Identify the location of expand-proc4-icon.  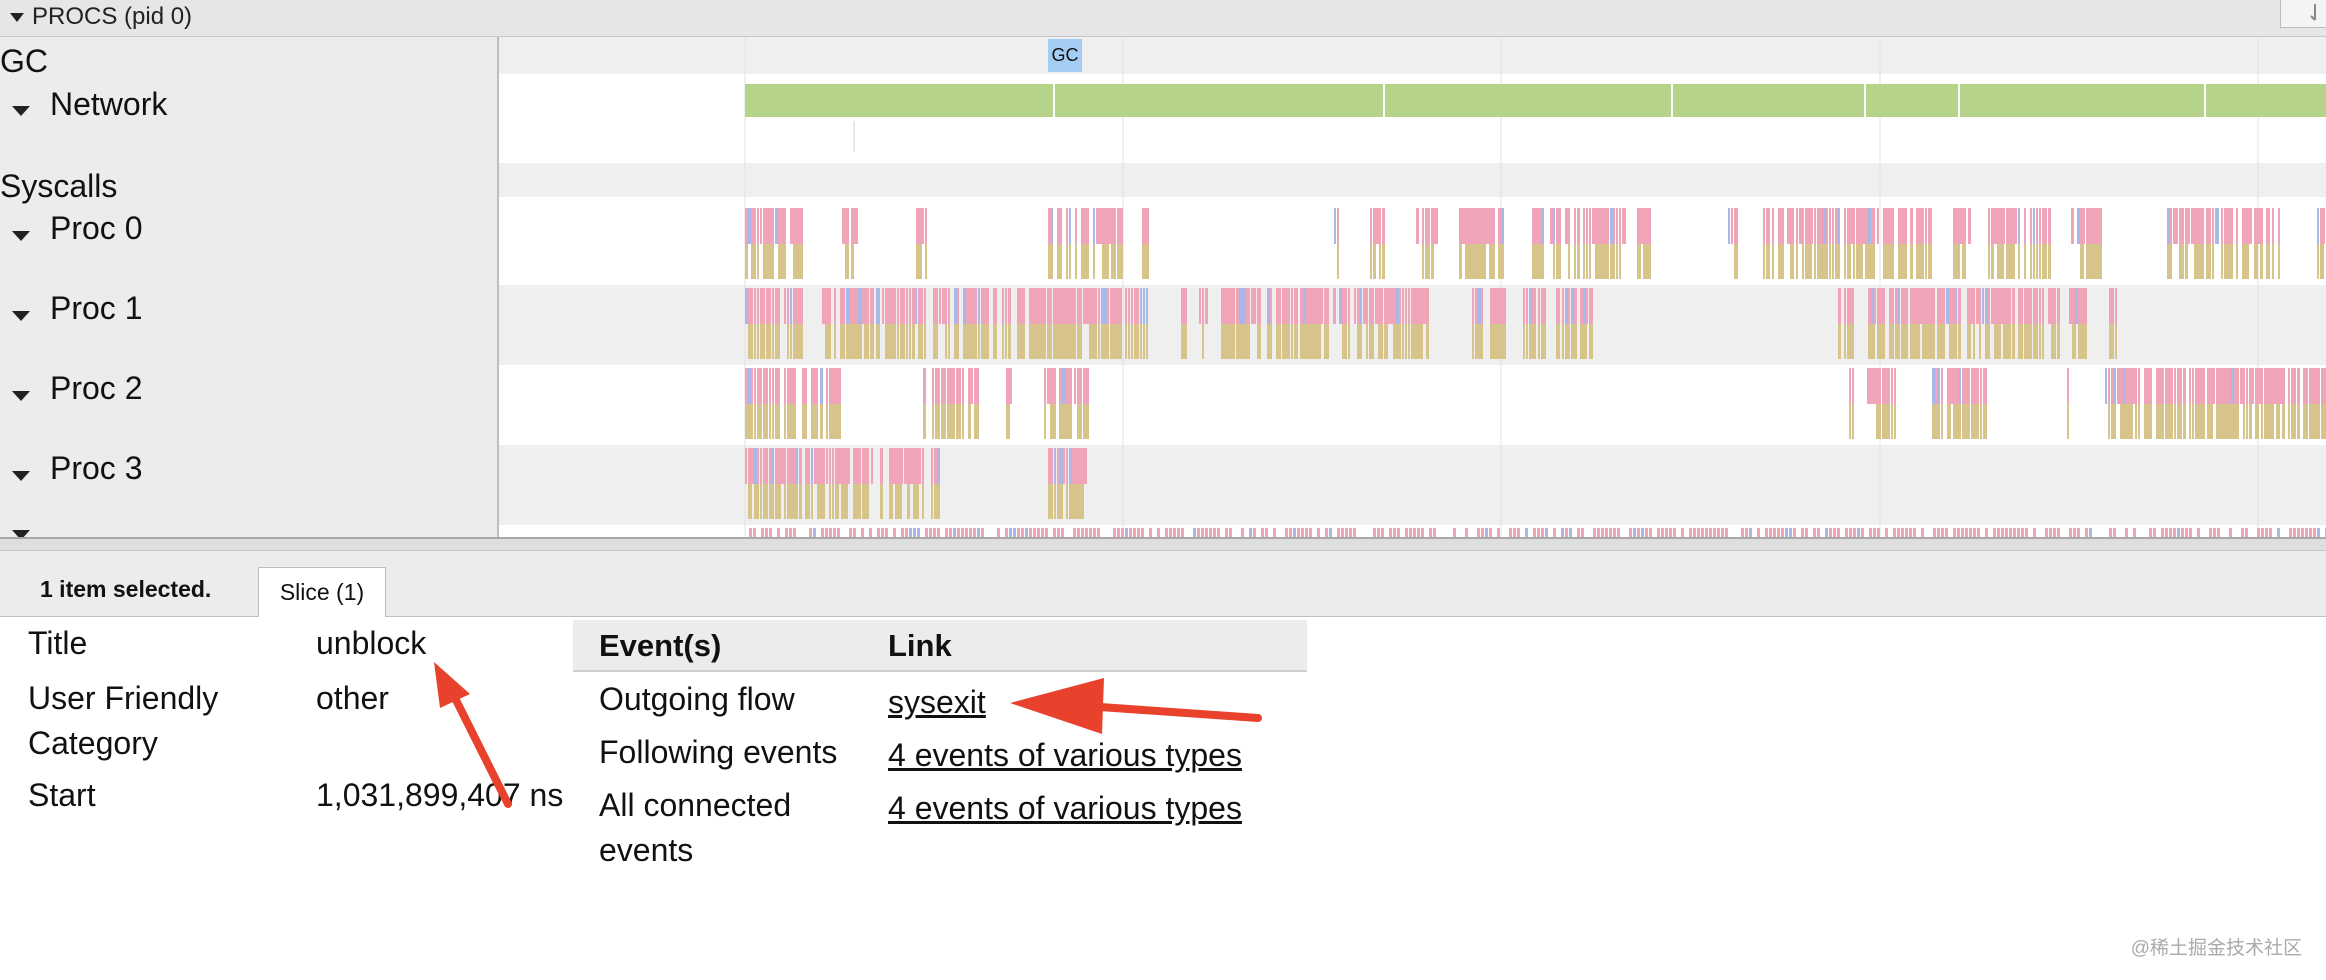
(21, 533).